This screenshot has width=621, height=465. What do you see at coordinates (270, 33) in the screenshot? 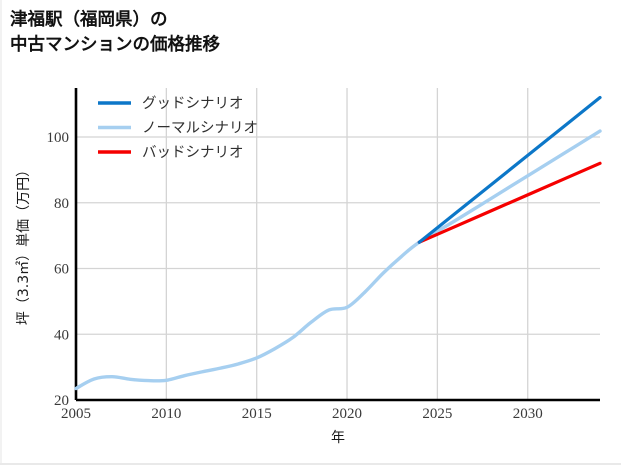
I see `chart-title: 津福駅（福岡県）の 中古マンションの価格推移` at bounding box center [270, 33].